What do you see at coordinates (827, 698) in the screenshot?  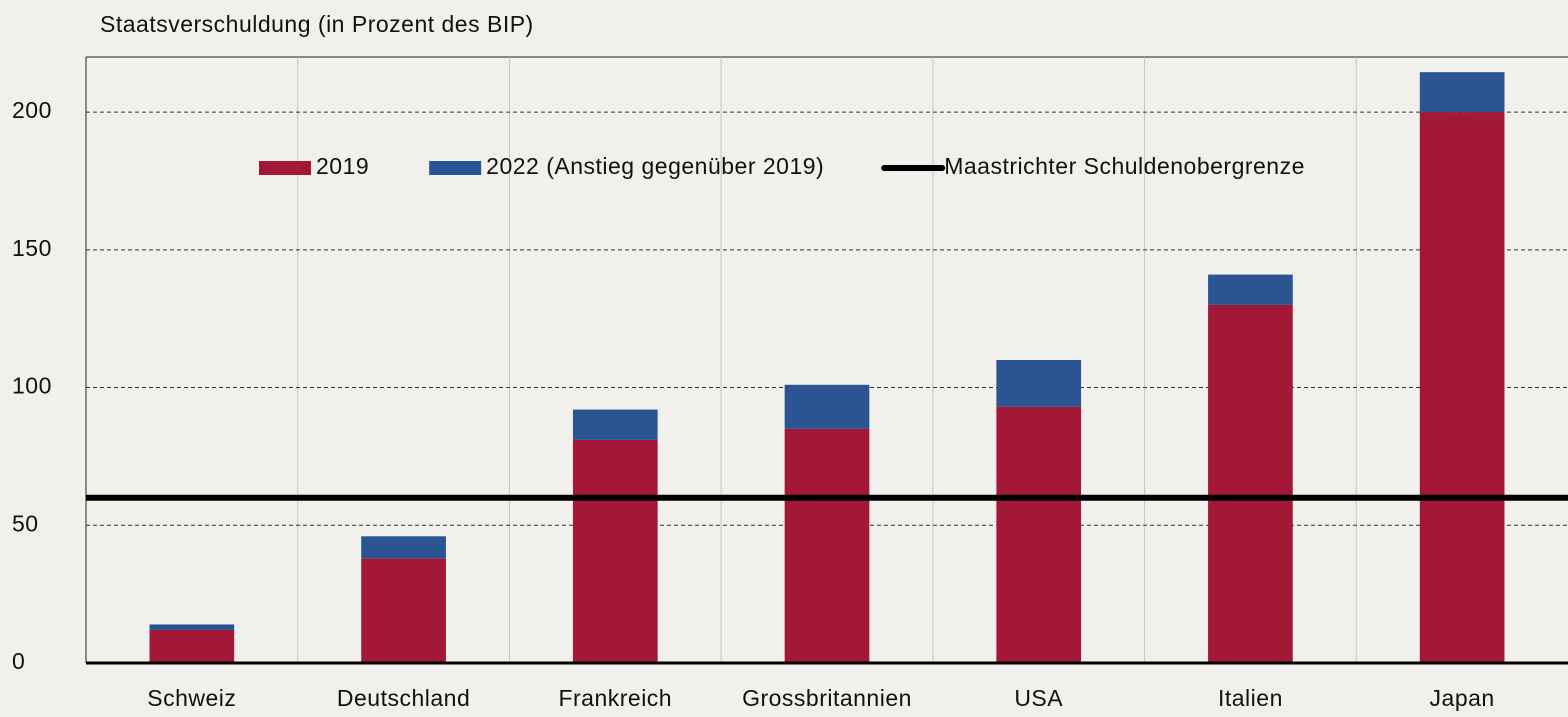 I see `x-tick-label: Grossbritannien` at bounding box center [827, 698].